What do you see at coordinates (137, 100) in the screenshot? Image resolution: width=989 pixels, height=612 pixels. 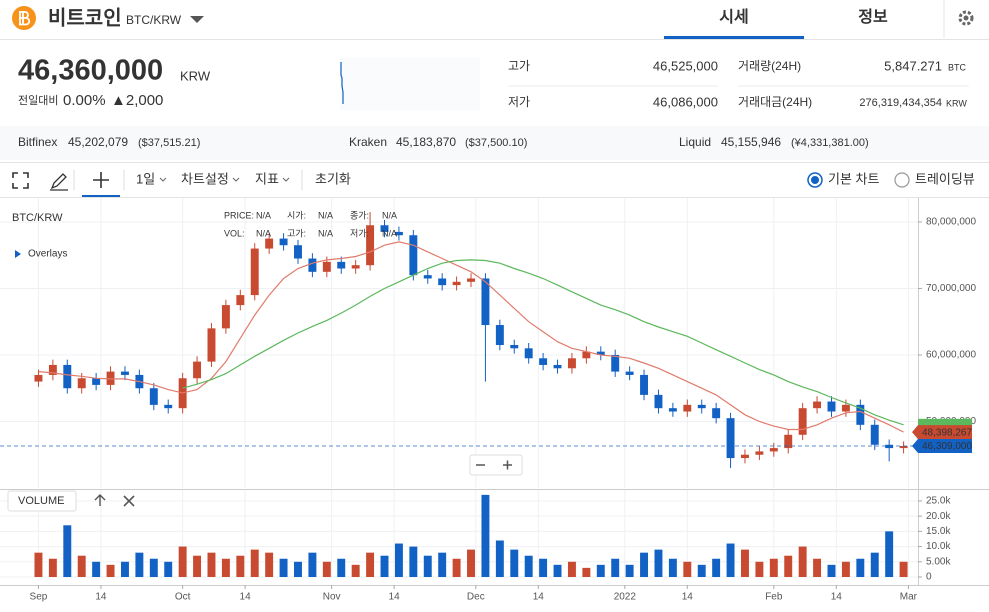 I see `change: ▲2,000` at bounding box center [137, 100].